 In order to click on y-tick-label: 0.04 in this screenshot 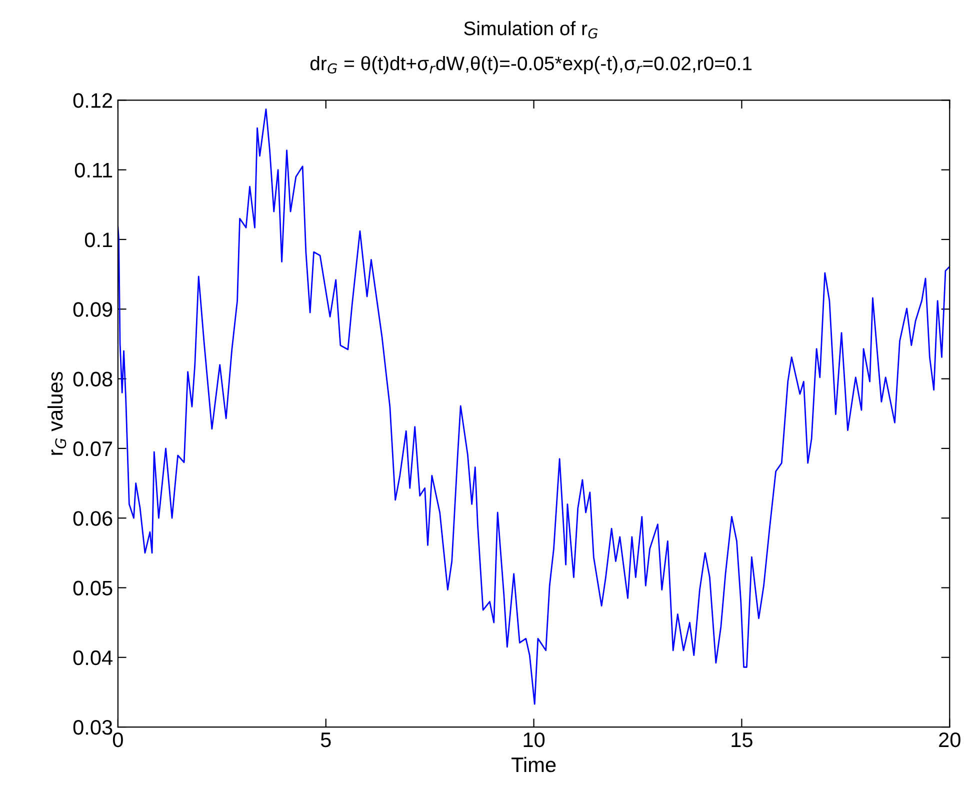, I will do `click(92, 658)`.